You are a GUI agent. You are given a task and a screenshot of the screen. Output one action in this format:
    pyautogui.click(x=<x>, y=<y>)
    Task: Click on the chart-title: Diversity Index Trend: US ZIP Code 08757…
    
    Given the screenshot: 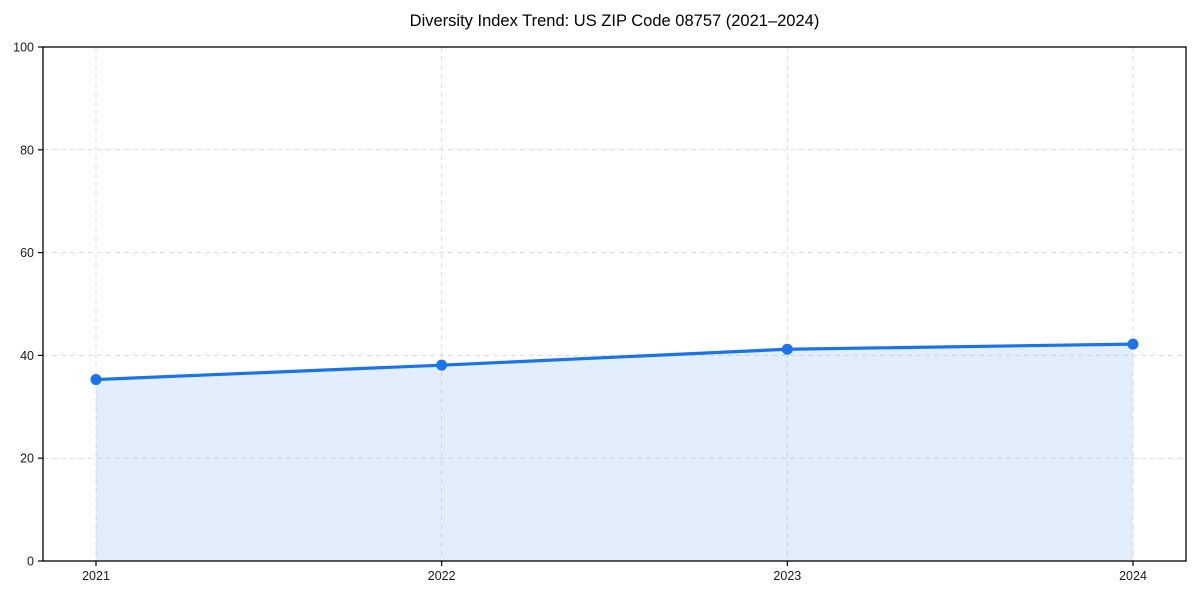 What is the action you would take?
    pyautogui.click(x=614, y=21)
    